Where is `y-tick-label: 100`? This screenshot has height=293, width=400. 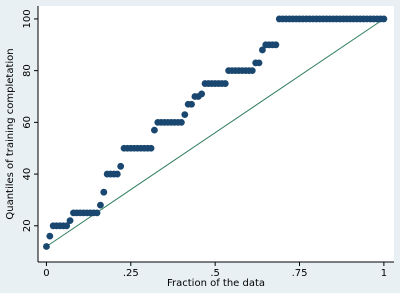 y-tick-label: 100 is located at coordinates (27, 18).